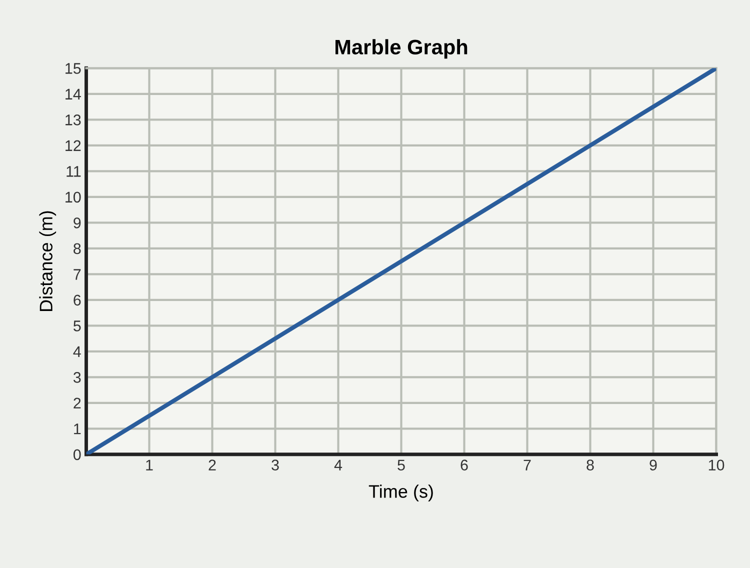  Describe the element at coordinates (464, 465) in the screenshot. I see `x-tick-label: 6` at that location.